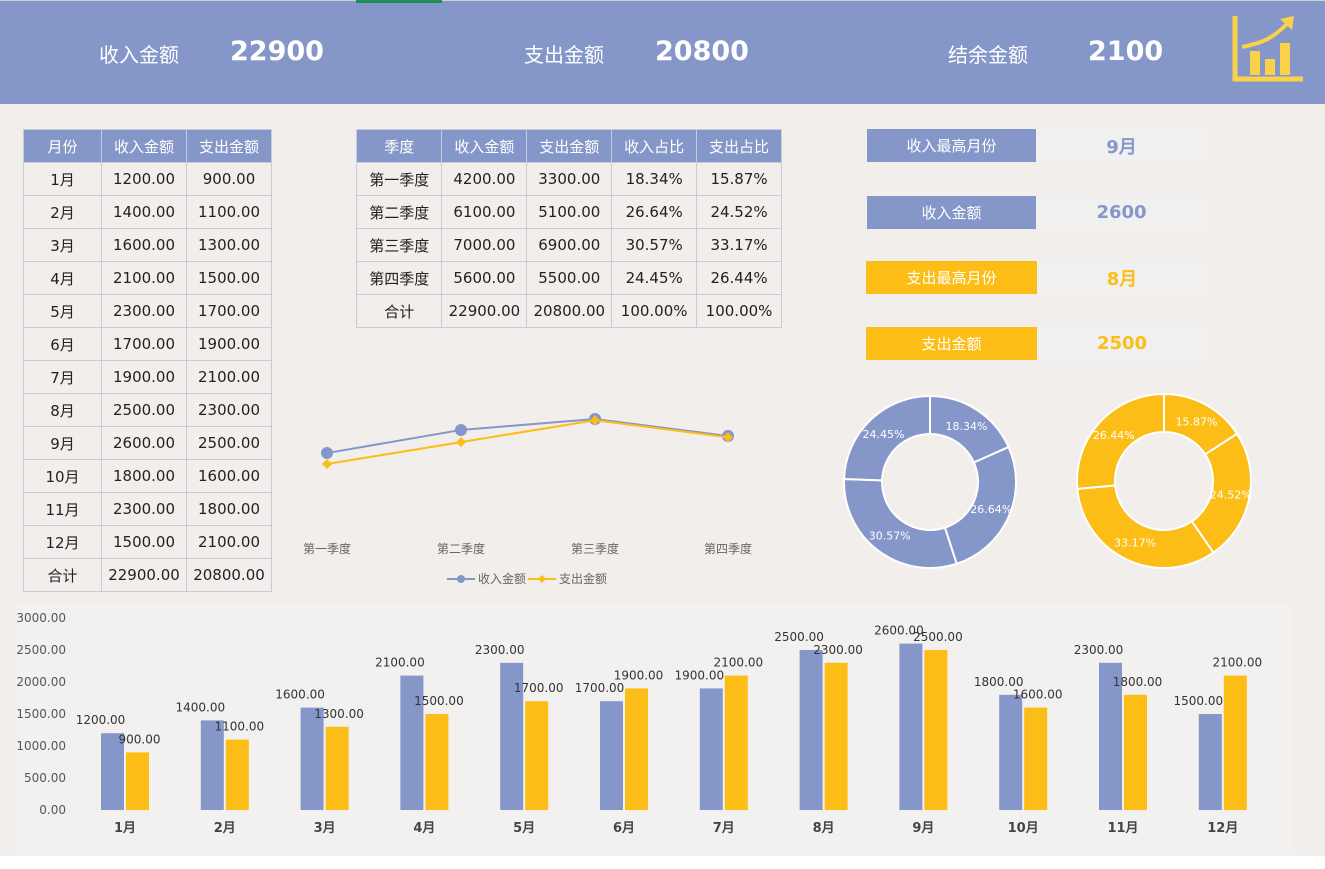 This screenshot has width=1325, height=869. I want to click on quarter-table-row: 合计 22900.00 20800.00 100.00% 100.00%, so click(568, 311).